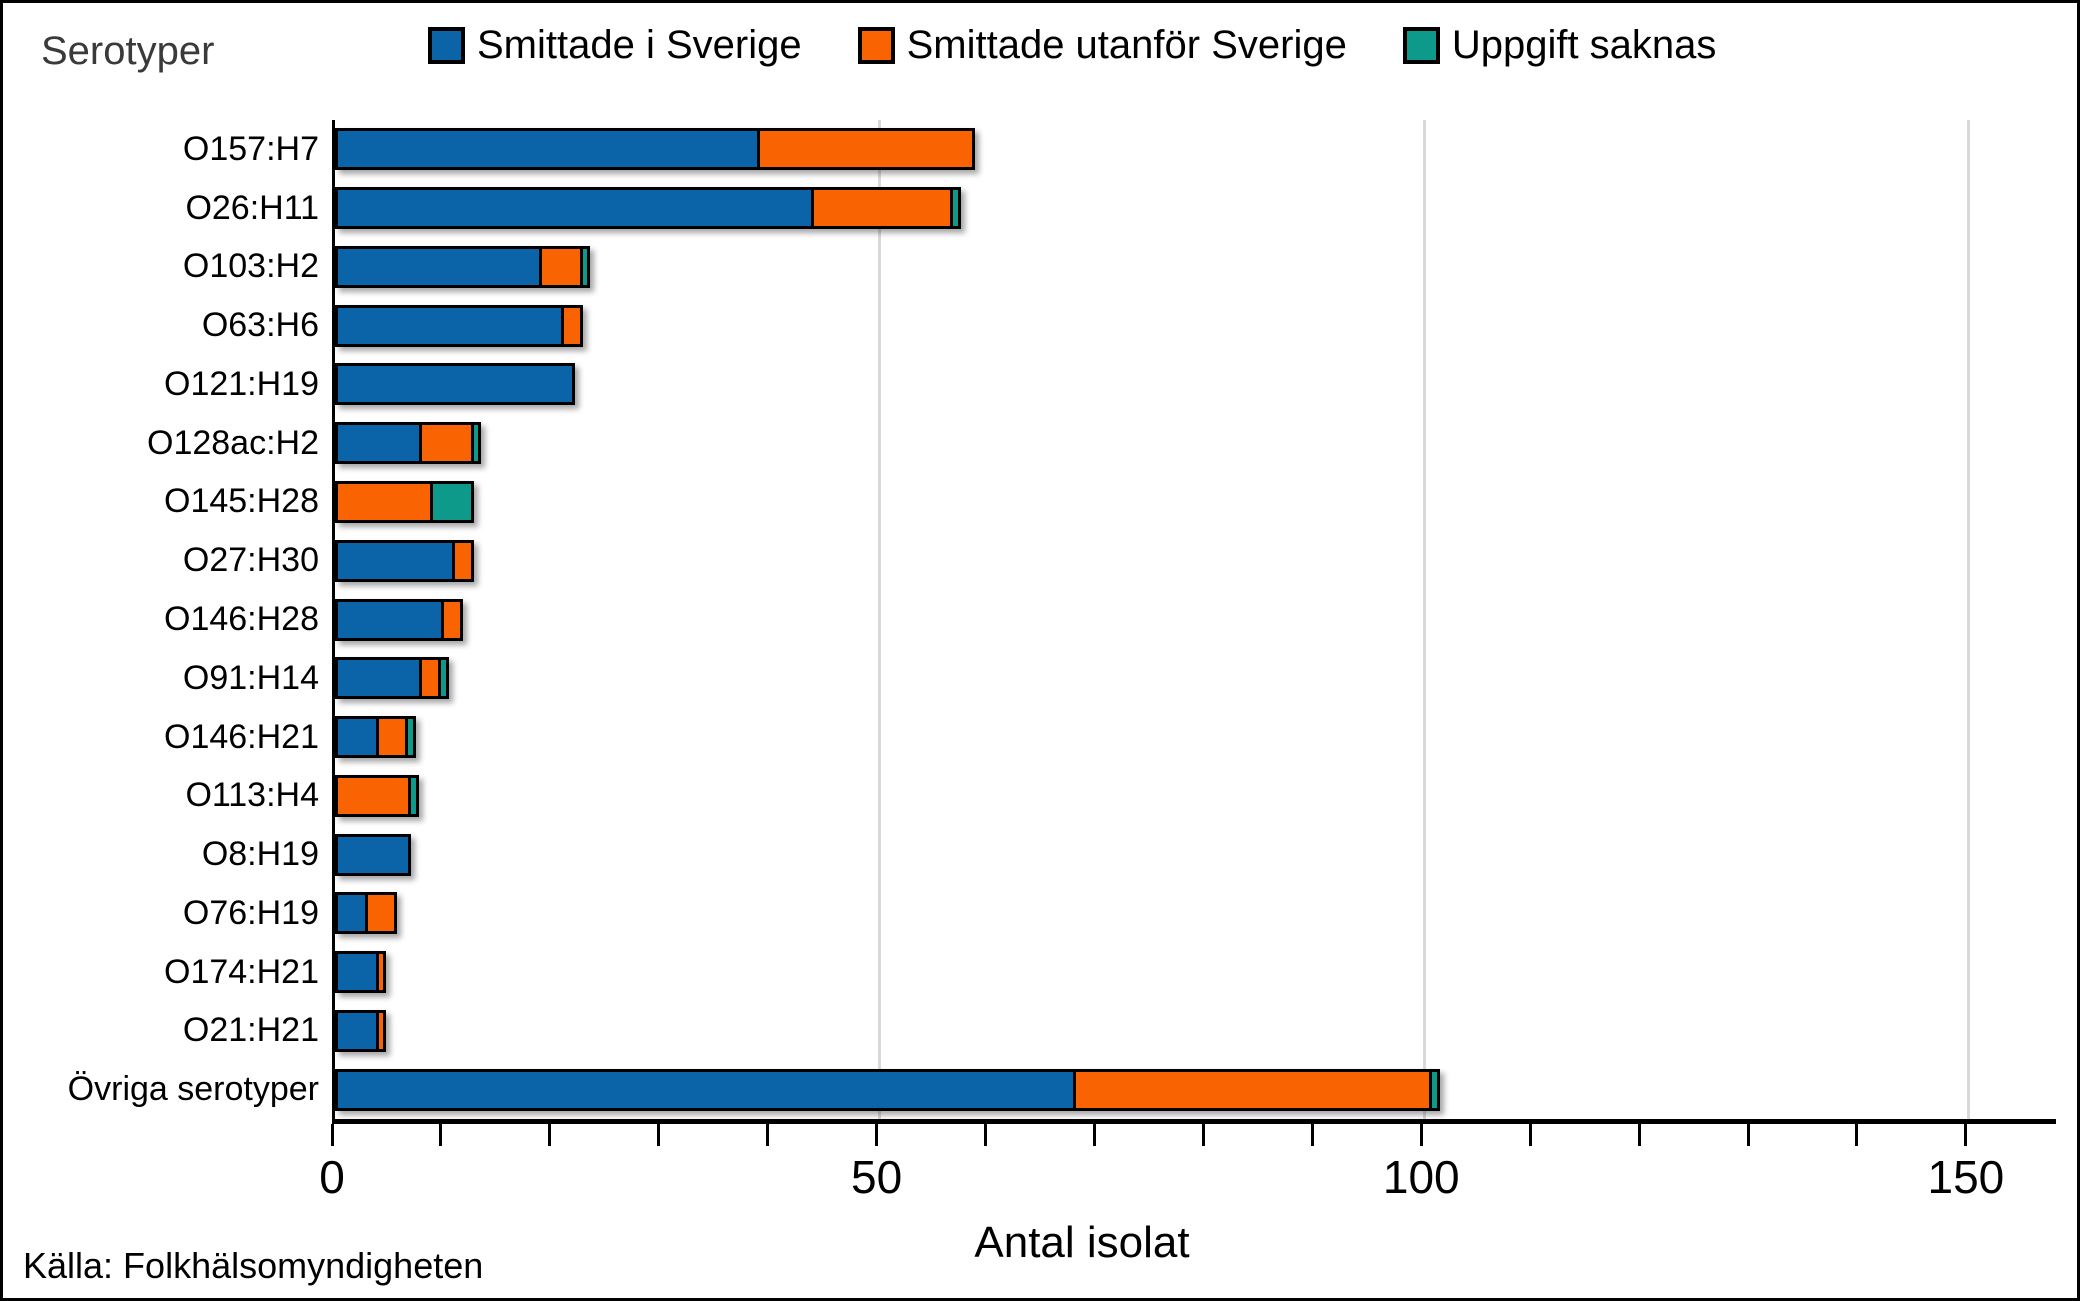 Image resolution: width=2080 pixels, height=1301 pixels. I want to click on source-caption: Källa: Folkhälsomyndigheten, so click(253, 1265).